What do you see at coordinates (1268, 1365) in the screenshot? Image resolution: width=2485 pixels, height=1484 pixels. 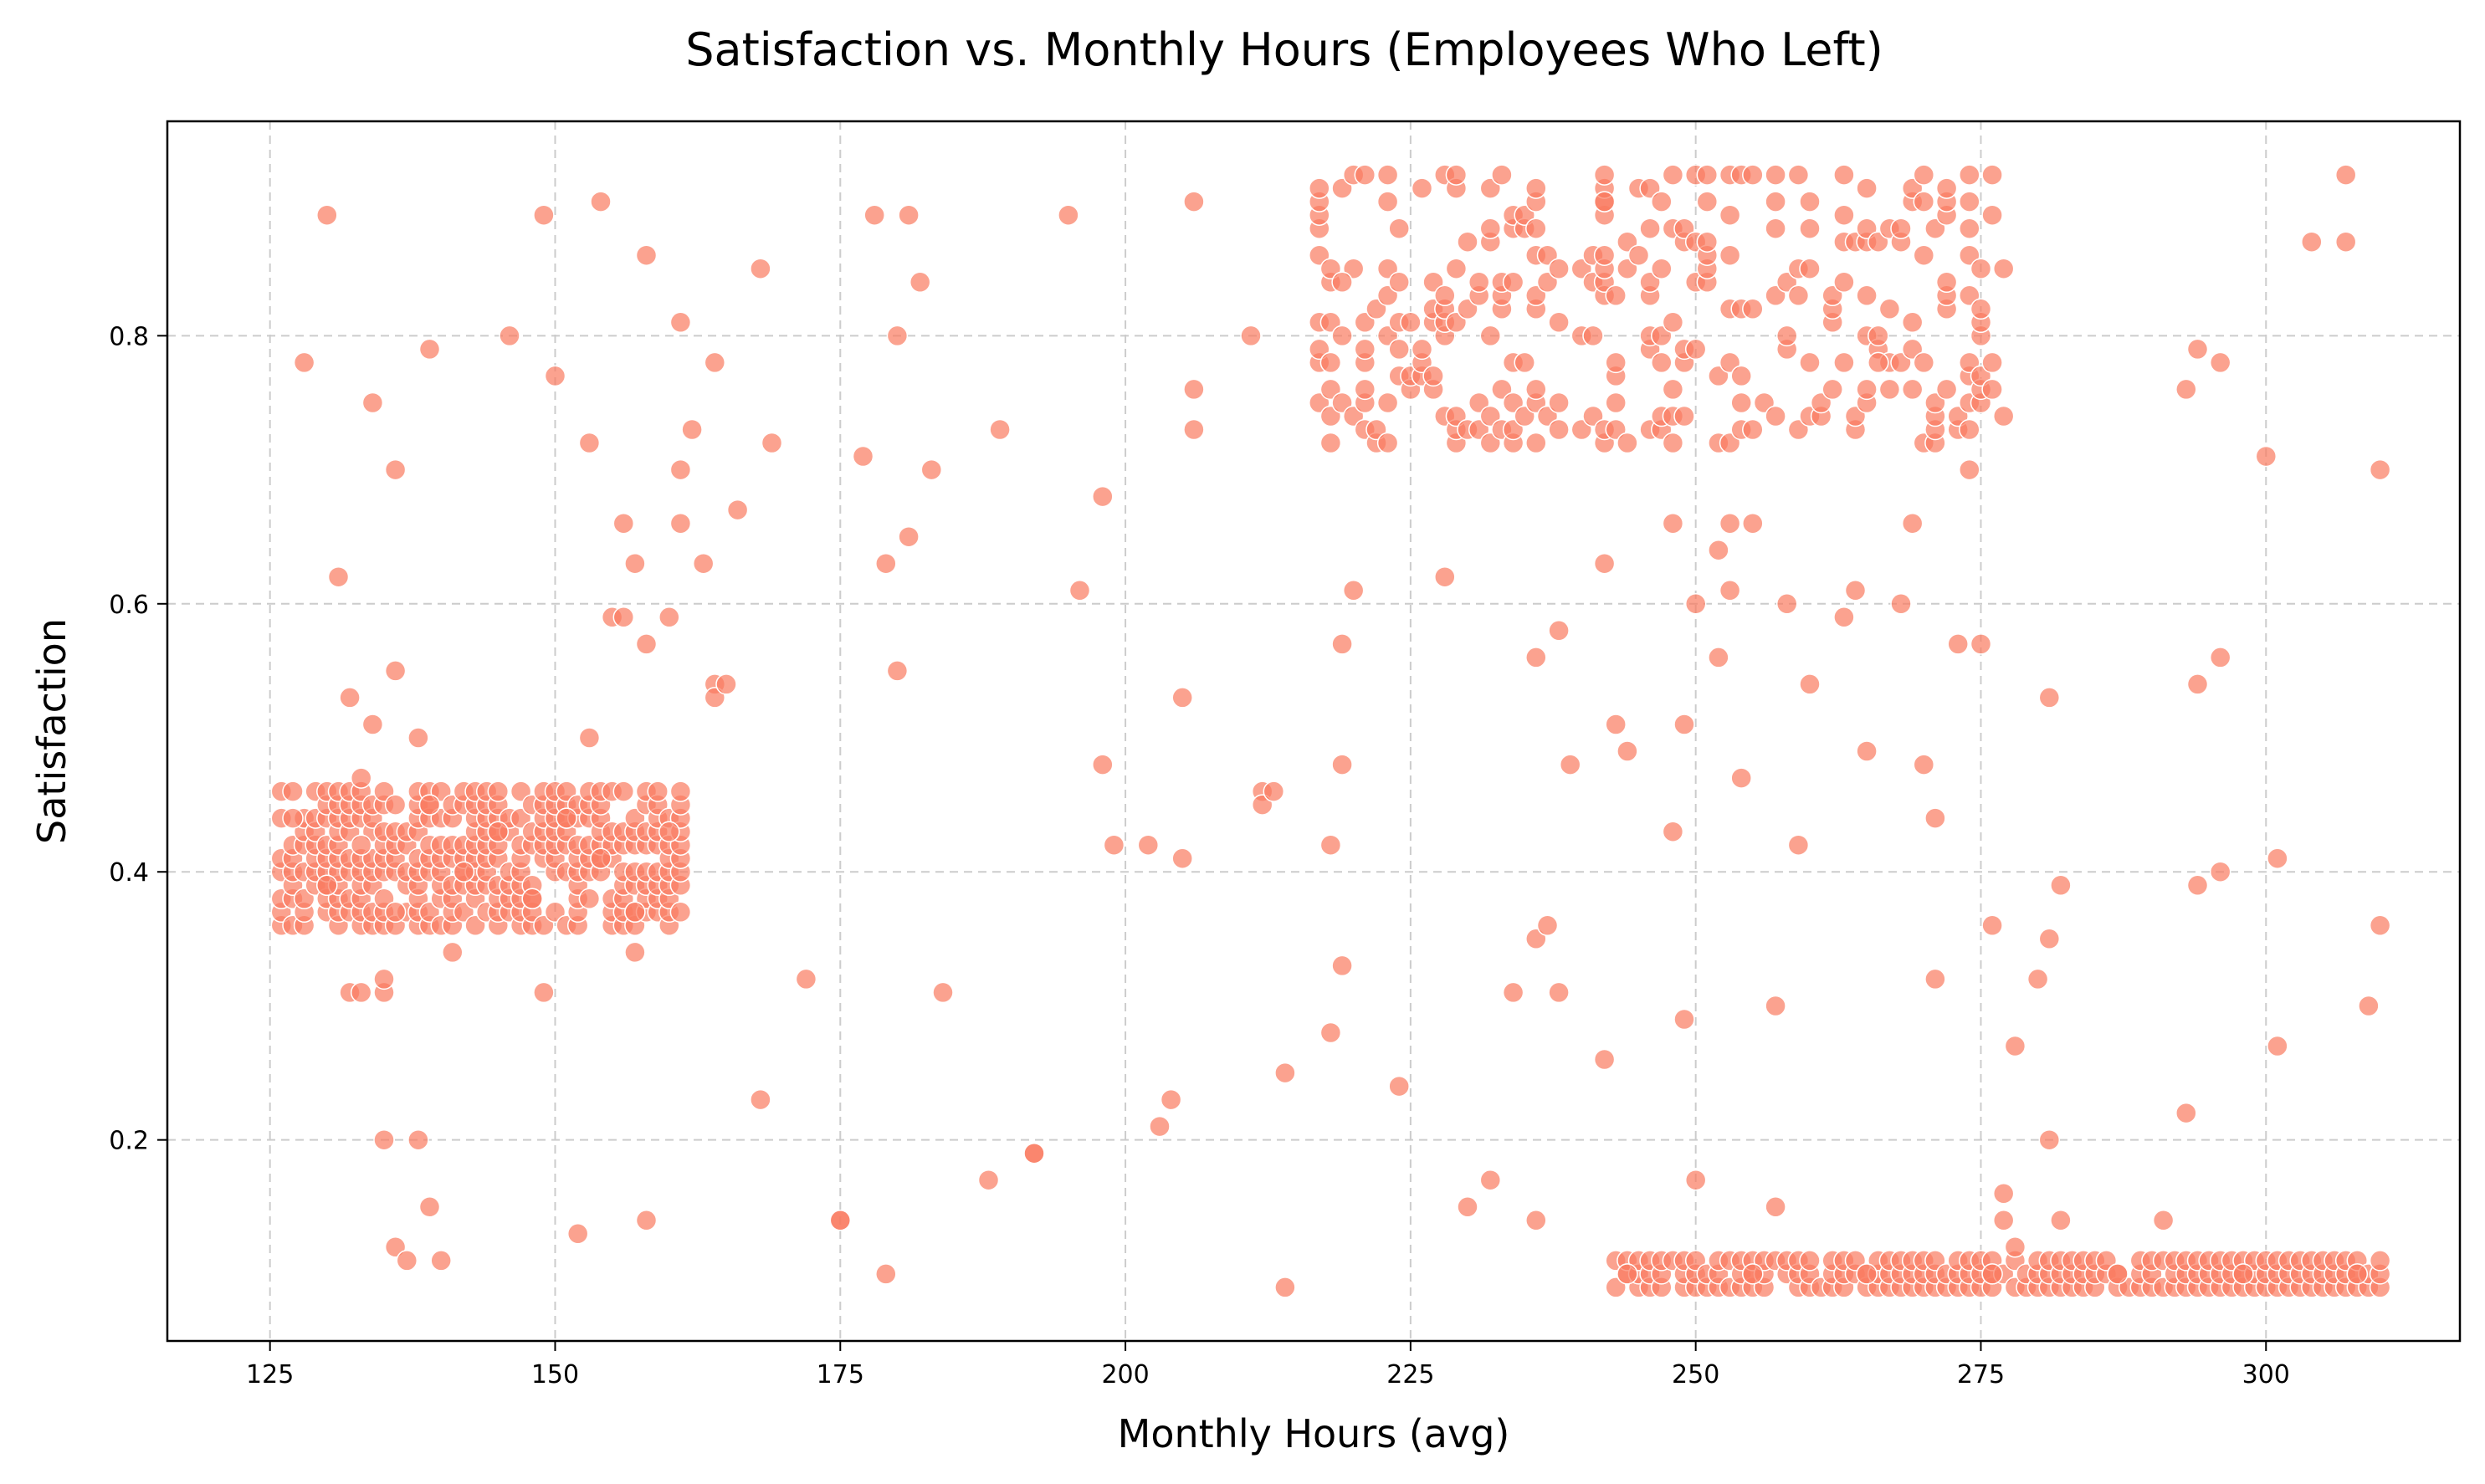 I see `x-axis: 125 150 175 200 225 250 275 300` at bounding box center [1268, 1365].